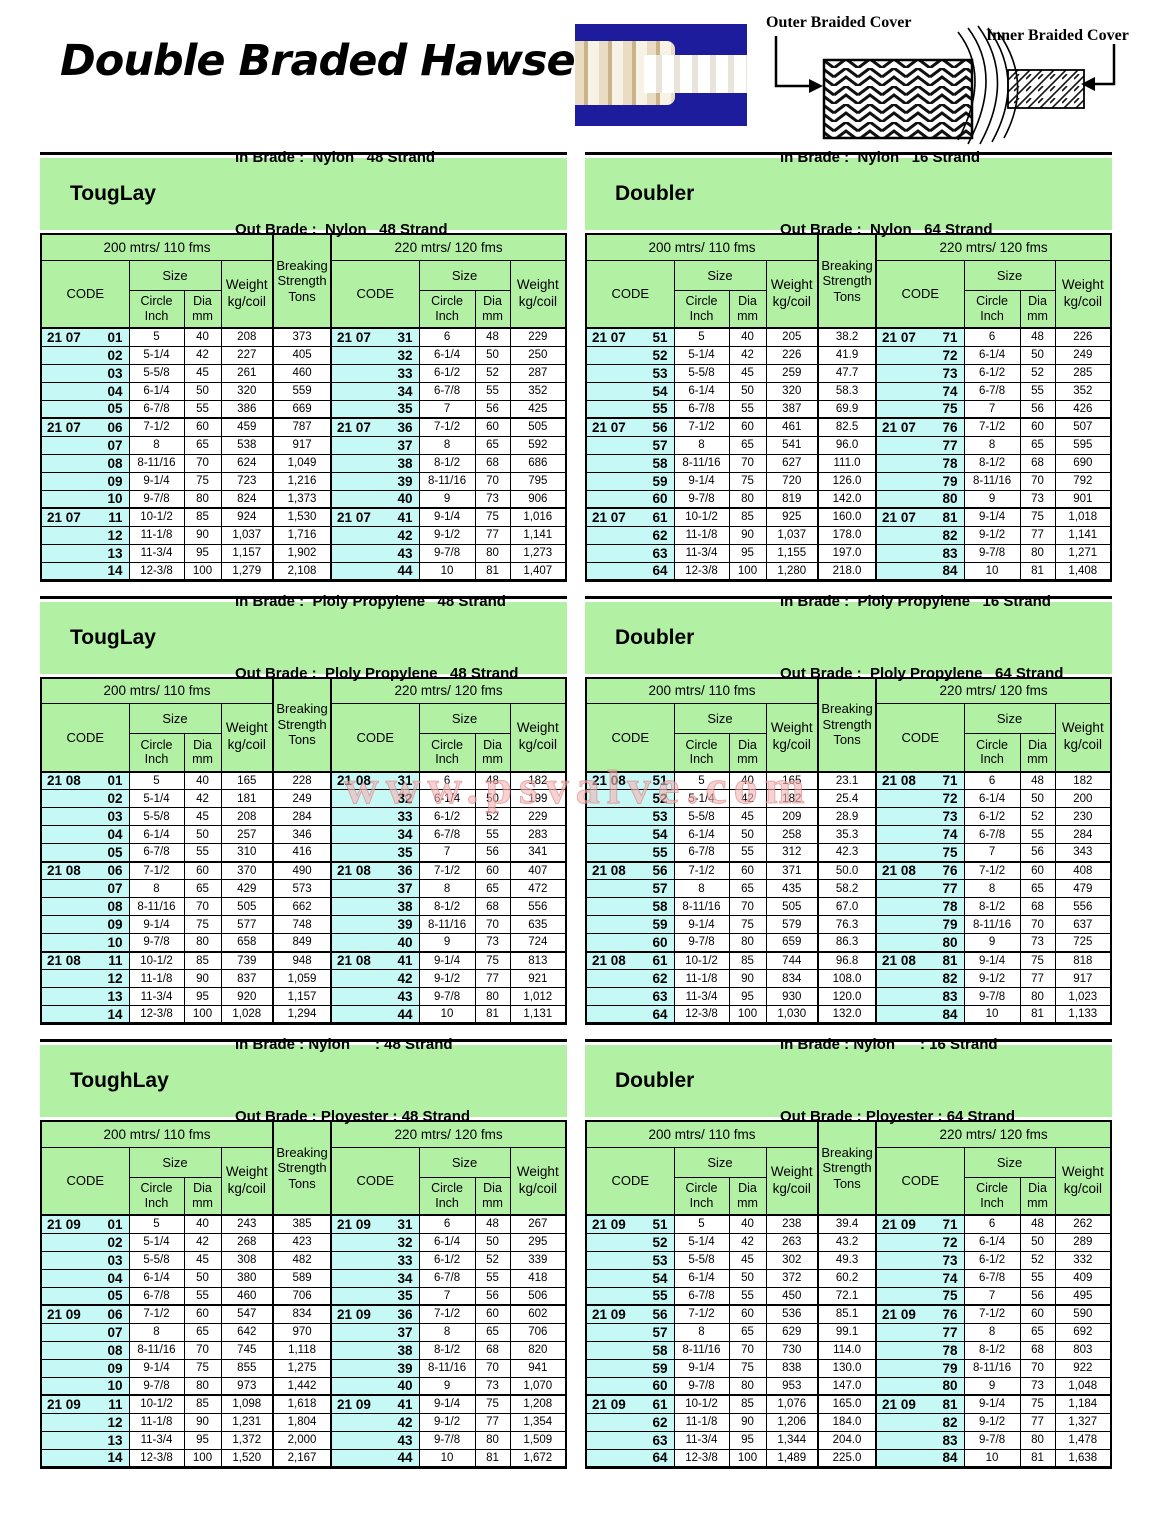 The image size is (1152, 1516). I want to click on col-header-220: 220 mtrs/ 120 fms, so click(993, 247).